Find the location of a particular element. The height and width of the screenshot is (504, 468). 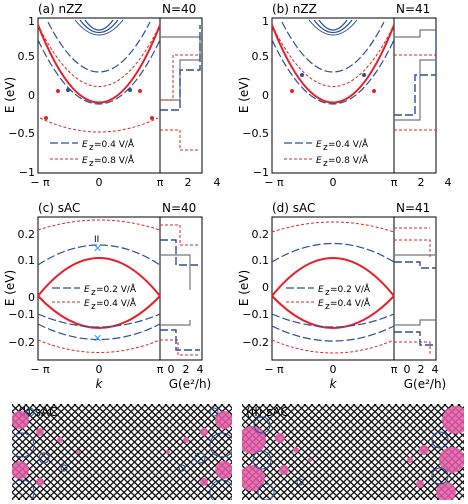

panel-b-bands is located at coordinates (333, 62).